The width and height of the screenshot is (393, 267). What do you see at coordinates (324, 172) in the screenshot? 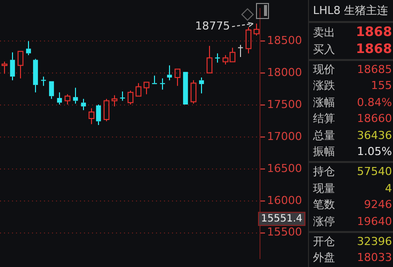
I see `text: 持仓` at bounding box center [324, 172].